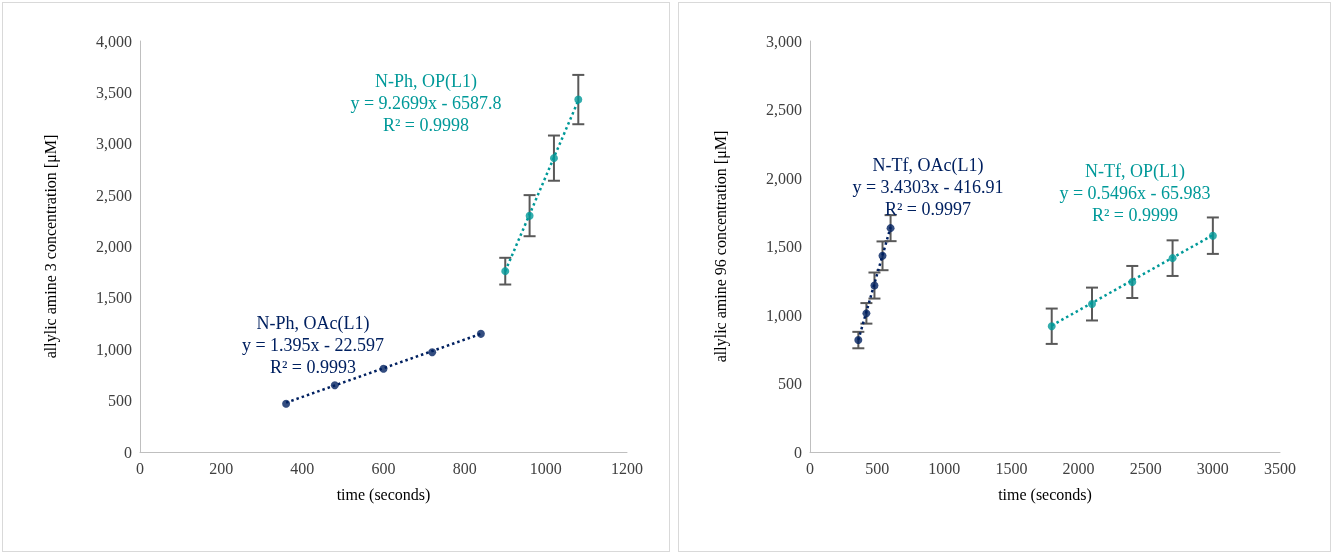  Describe the element at coordinates (464, 468) in the screenshot. I see `x-tick-label: 800` at that location.